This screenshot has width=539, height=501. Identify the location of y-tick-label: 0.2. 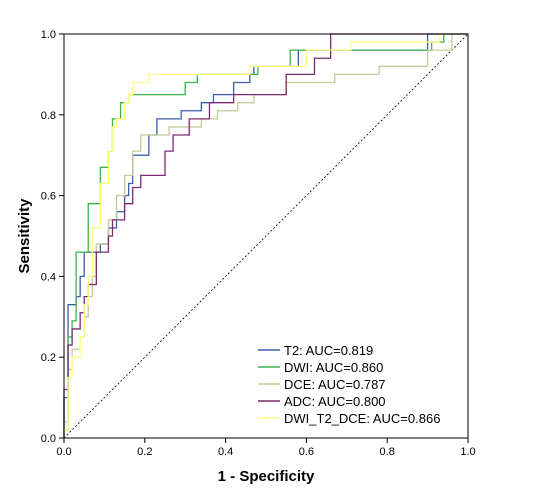
(48, 358).